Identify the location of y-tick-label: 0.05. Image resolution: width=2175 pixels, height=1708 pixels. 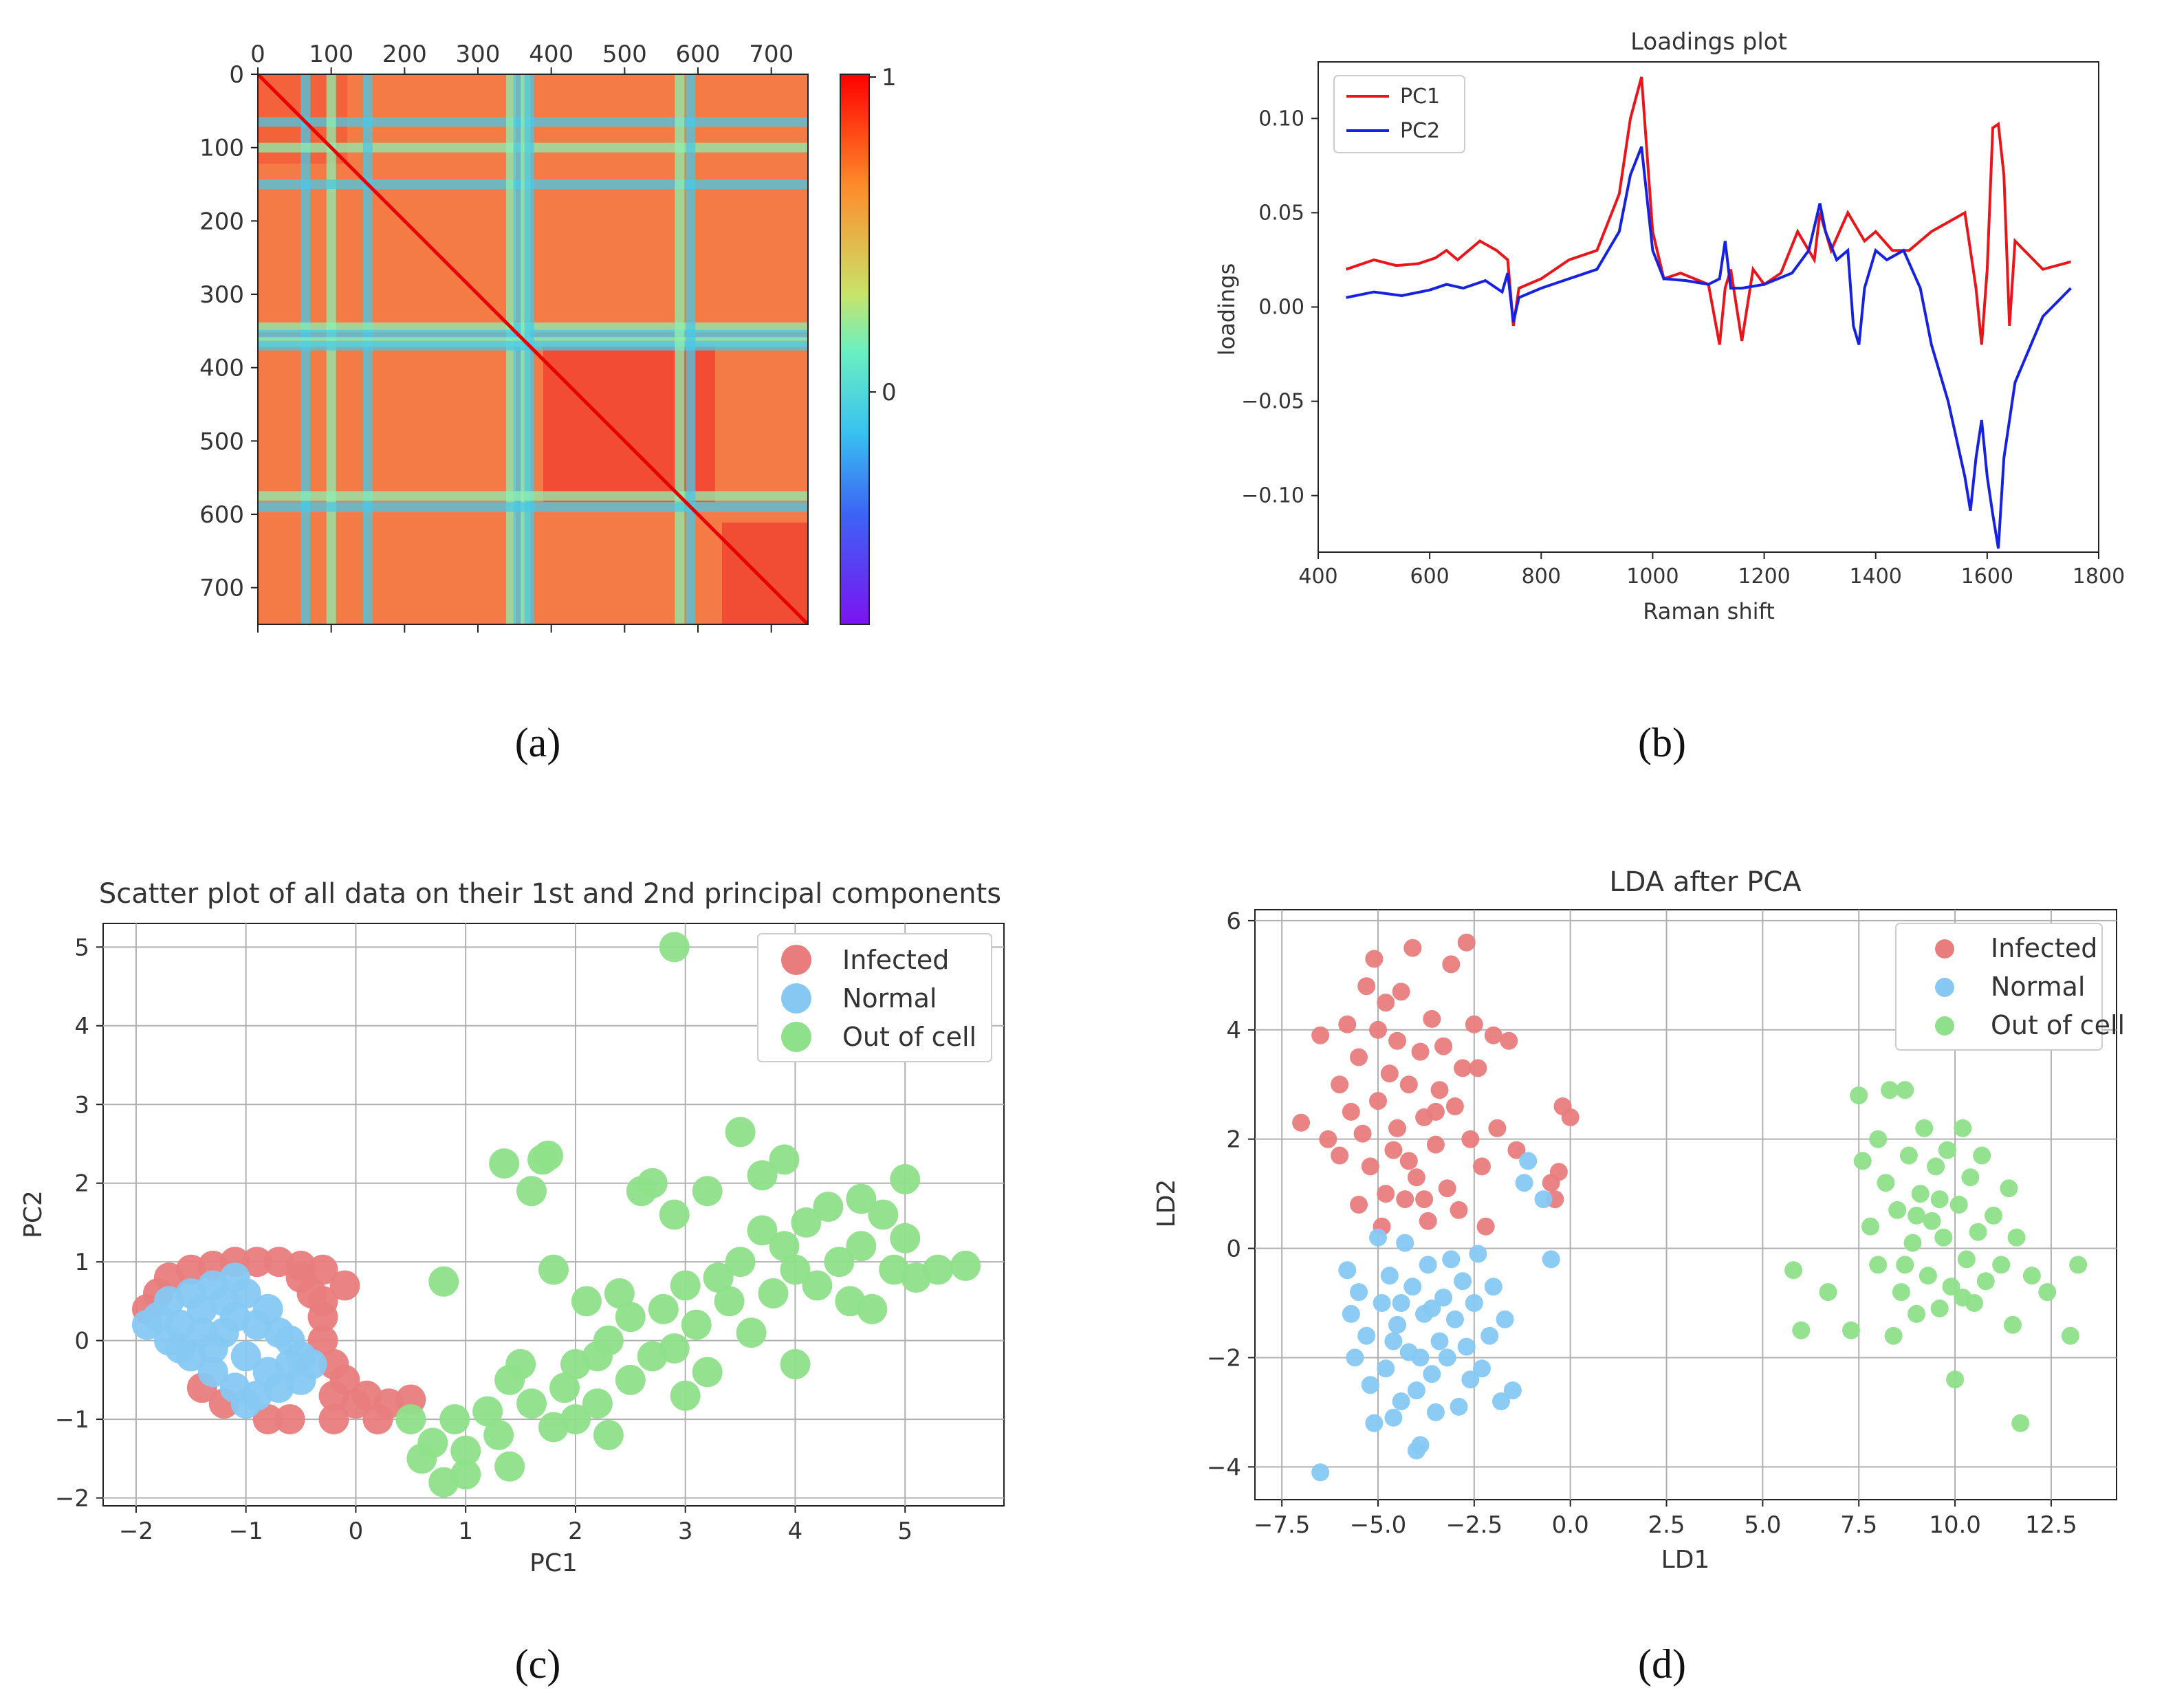
(1281, 213).